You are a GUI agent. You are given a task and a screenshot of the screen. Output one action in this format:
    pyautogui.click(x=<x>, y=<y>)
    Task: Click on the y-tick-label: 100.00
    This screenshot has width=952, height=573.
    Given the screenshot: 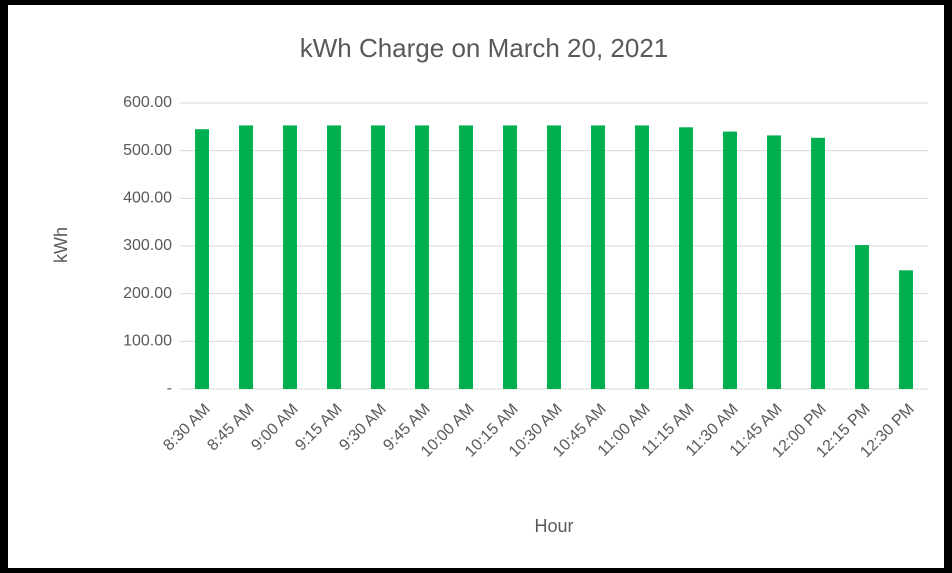 What is the action you would take?
    pyautogui.click(x=147, y=341)
    